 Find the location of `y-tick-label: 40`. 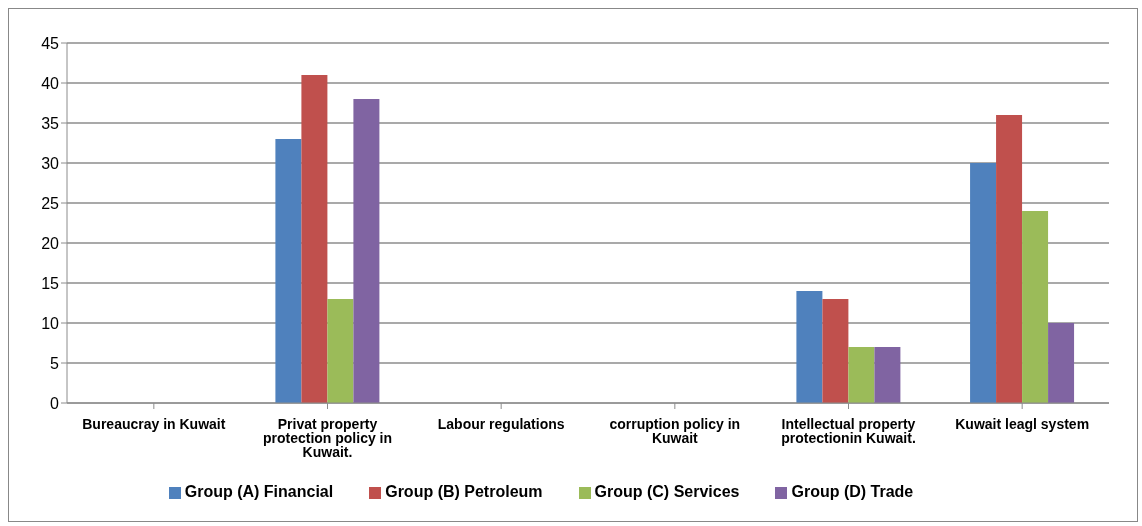

y-tick-label: 40 is located at coordinates (50, 83).